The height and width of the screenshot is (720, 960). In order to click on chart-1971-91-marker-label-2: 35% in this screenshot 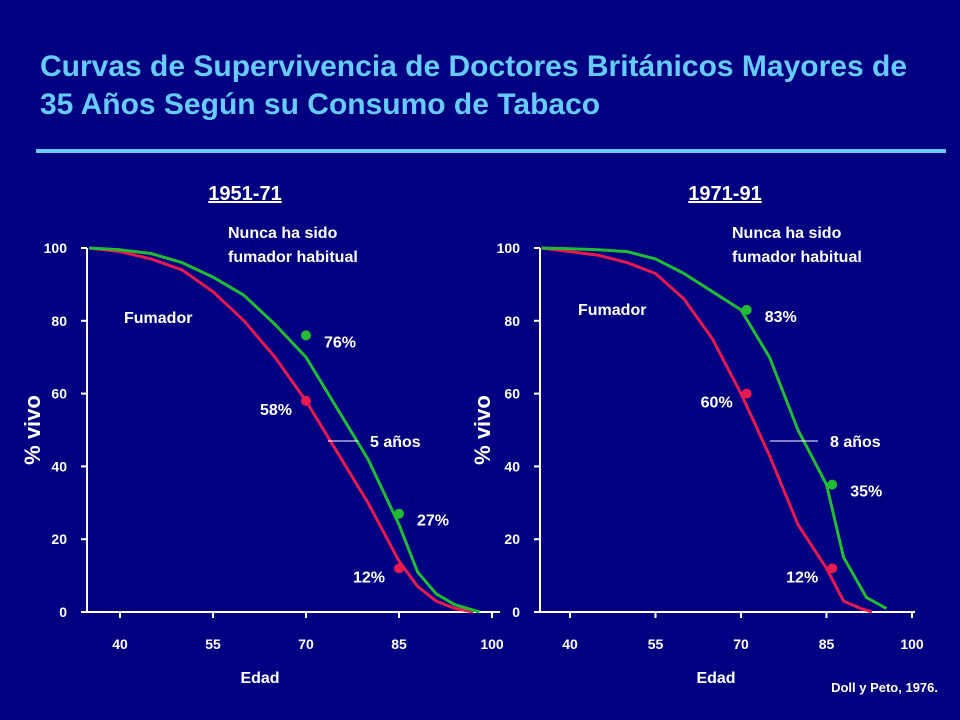, I will do `click(866, 492)`.